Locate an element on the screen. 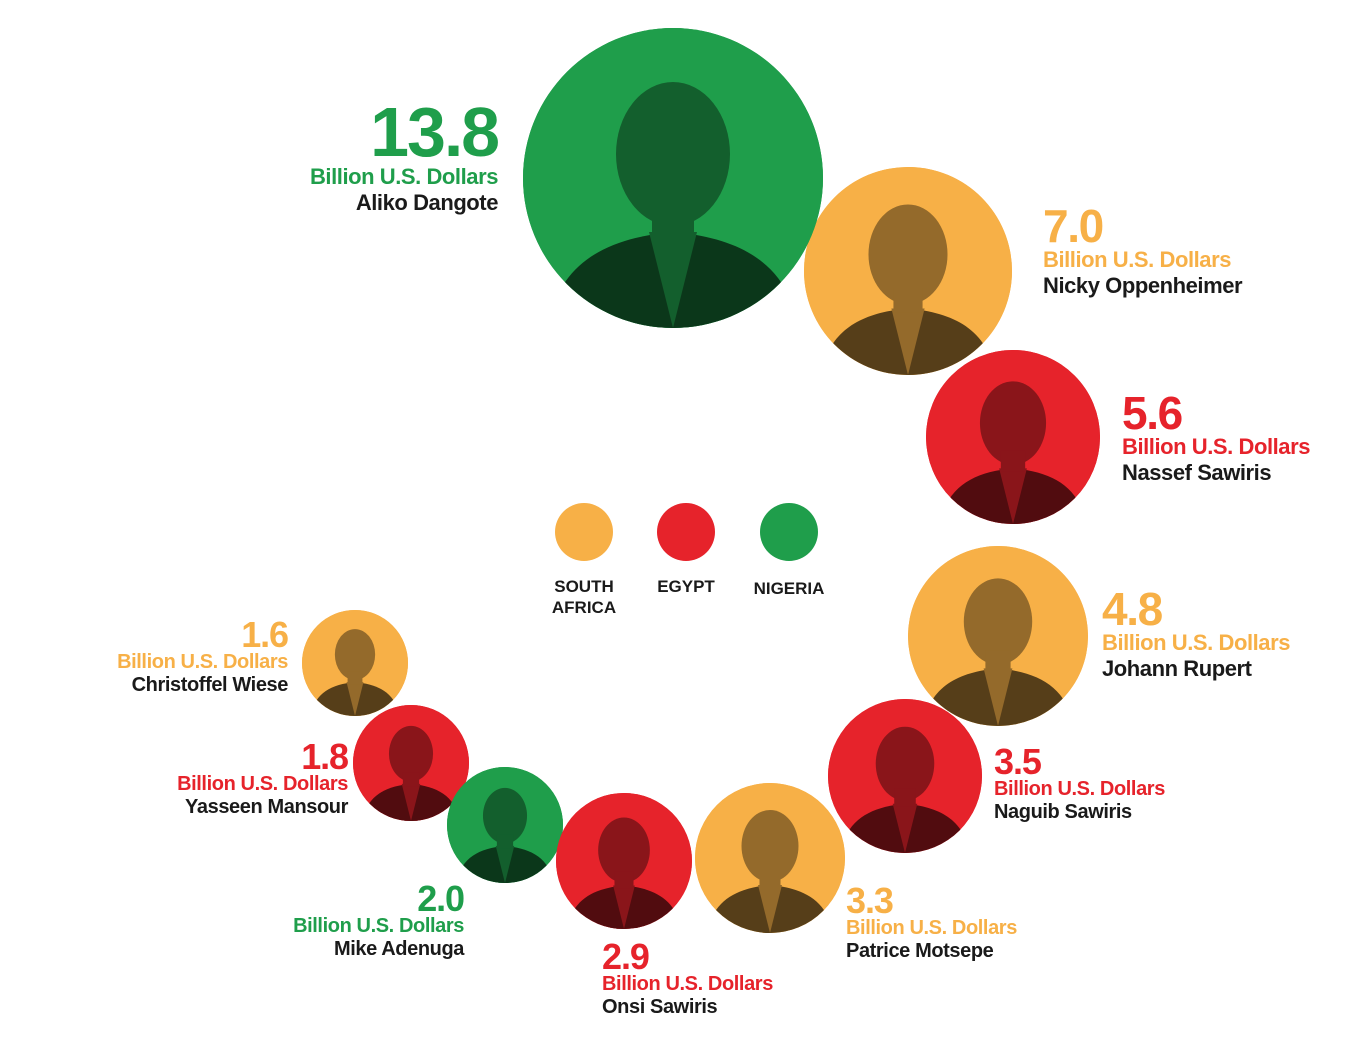 This screenshot has width=1356, height=1054. label-yasseen-mansour: 1.8 Billion U.S. Dollars Yasseen Mansour is located at coordinates (263, 777).